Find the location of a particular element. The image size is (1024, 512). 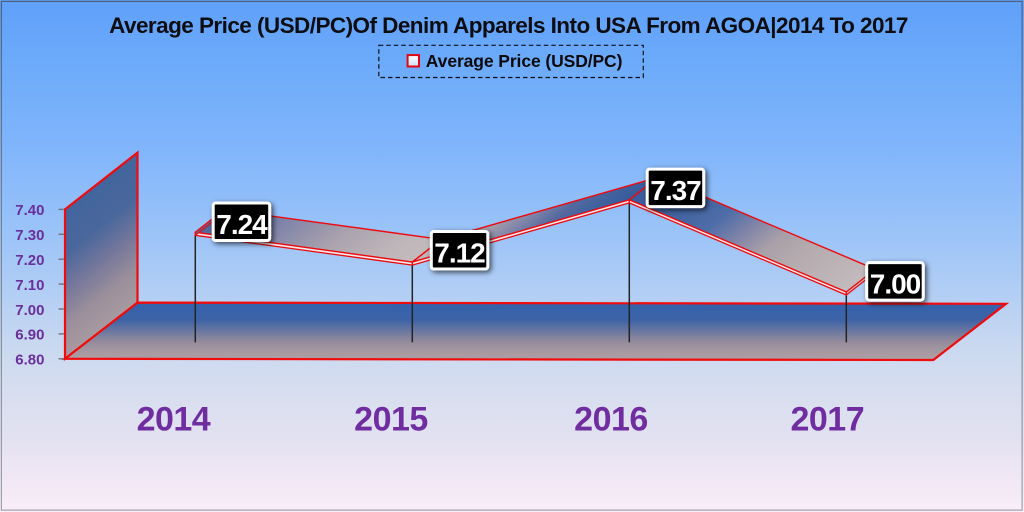

svg-text: 7.30 is located at coordinates (29, 235).